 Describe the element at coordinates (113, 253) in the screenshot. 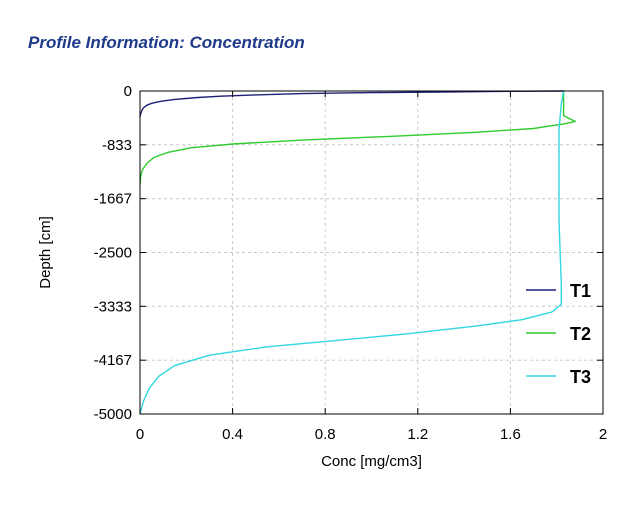

I see `y-tick-label: -2500` at that location.